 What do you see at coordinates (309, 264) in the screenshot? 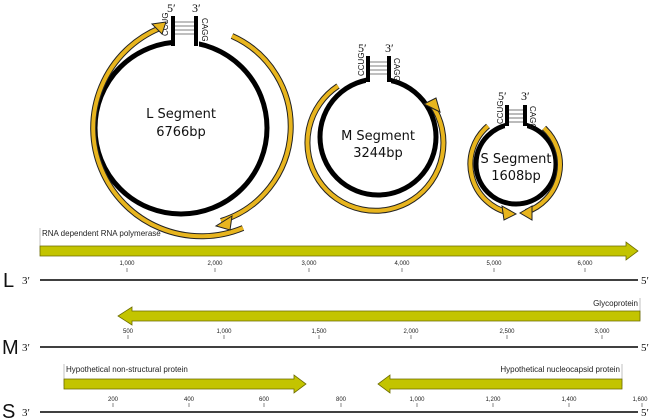
I see `track-l-tick: 3,000` at bounding box center [309, 264].